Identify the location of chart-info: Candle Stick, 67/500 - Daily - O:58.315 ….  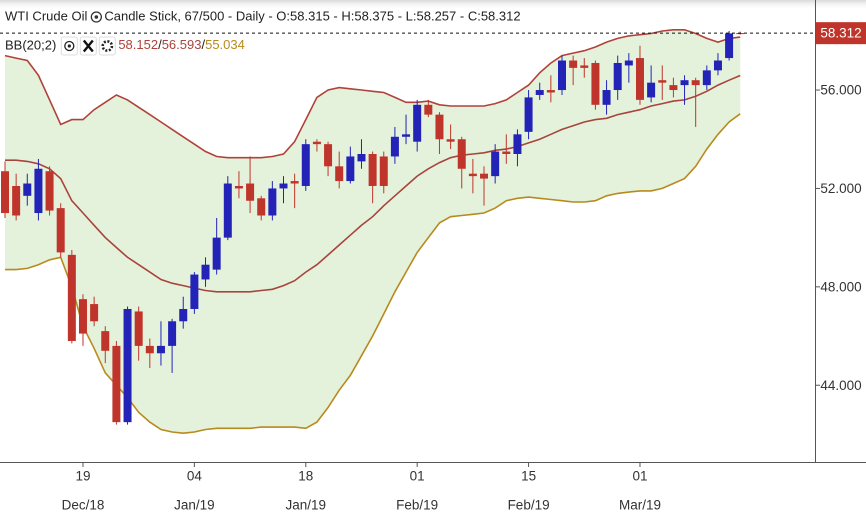
(312, 15).